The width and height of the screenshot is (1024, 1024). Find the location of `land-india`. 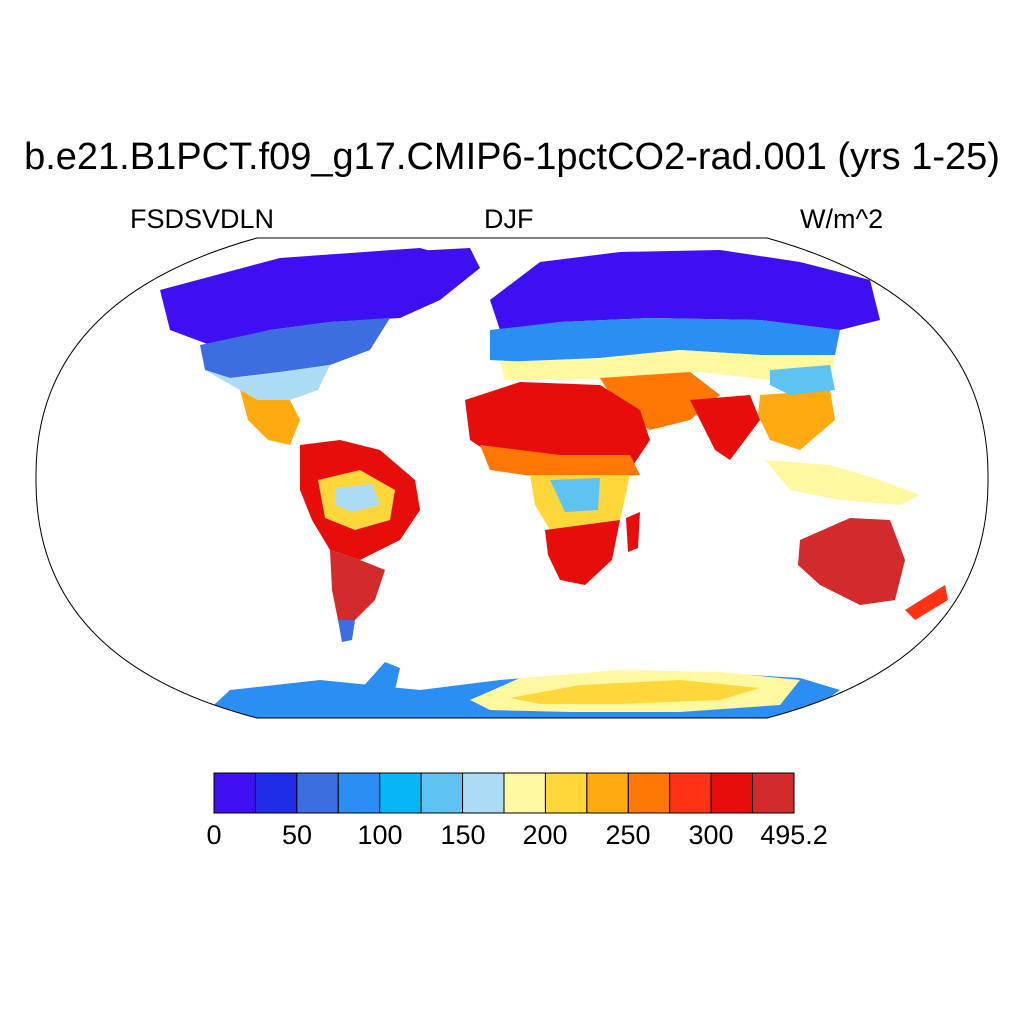

land-india is located at coordinates (725, 427).